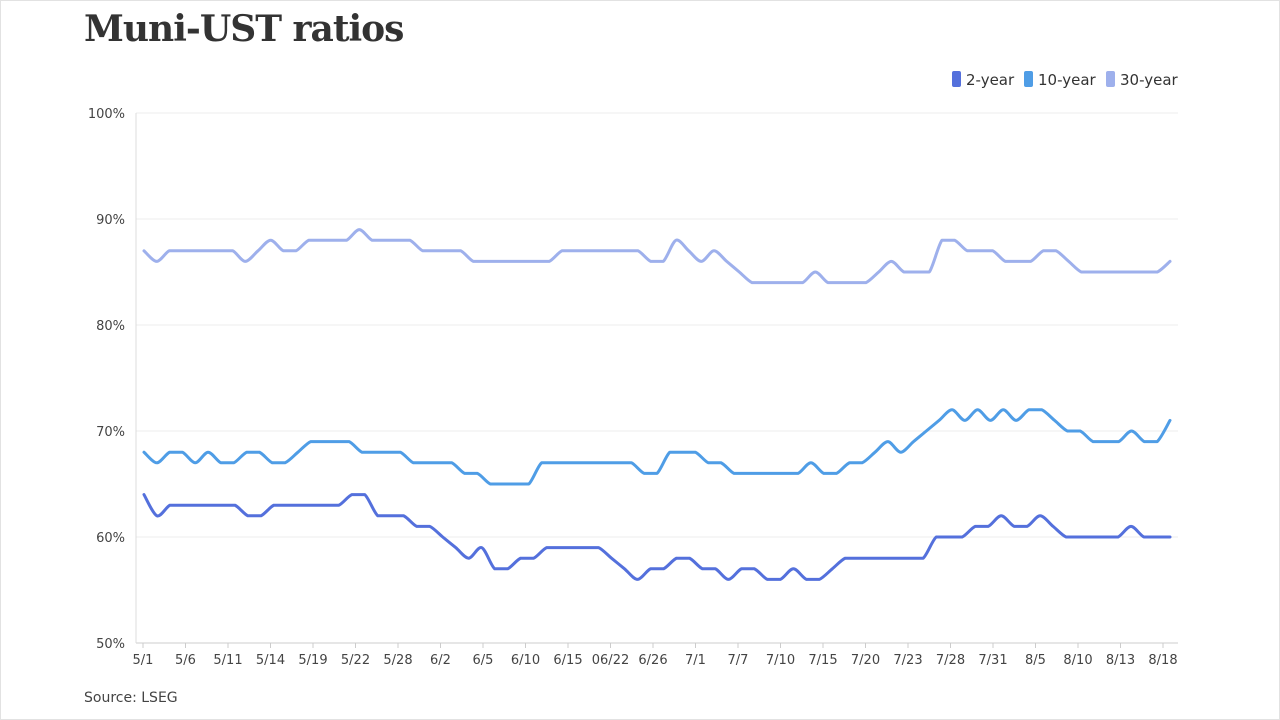 Image resolution: width=1280 pixels, height=720 pixels. Describe the element at coordinates (1035, 660) in the screenshot. I see `x-tick-label: 8/5` at that location.